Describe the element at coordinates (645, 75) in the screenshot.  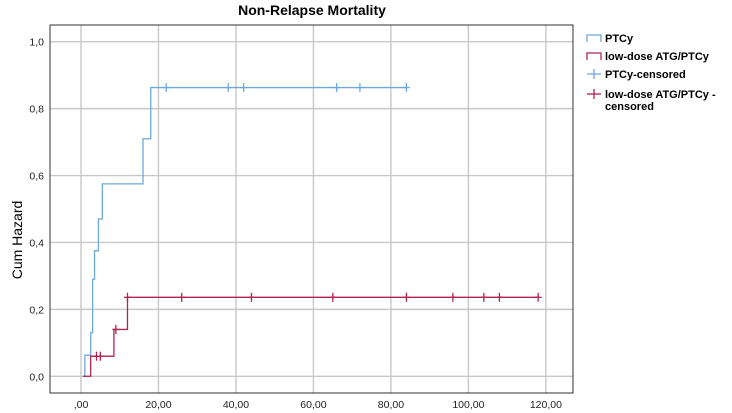
I see `legend-label: PTCy-censored` at that location.